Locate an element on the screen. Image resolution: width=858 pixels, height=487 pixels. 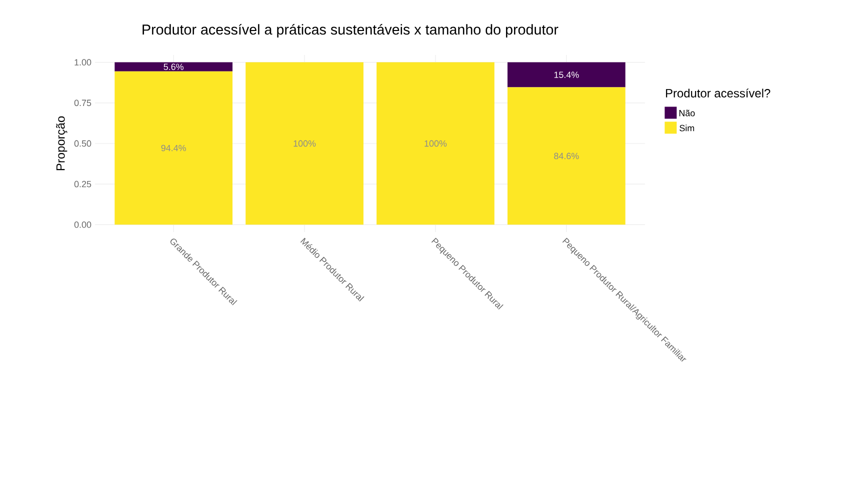
y-tick-label: 0.25 is located at coordinates (83, 184).